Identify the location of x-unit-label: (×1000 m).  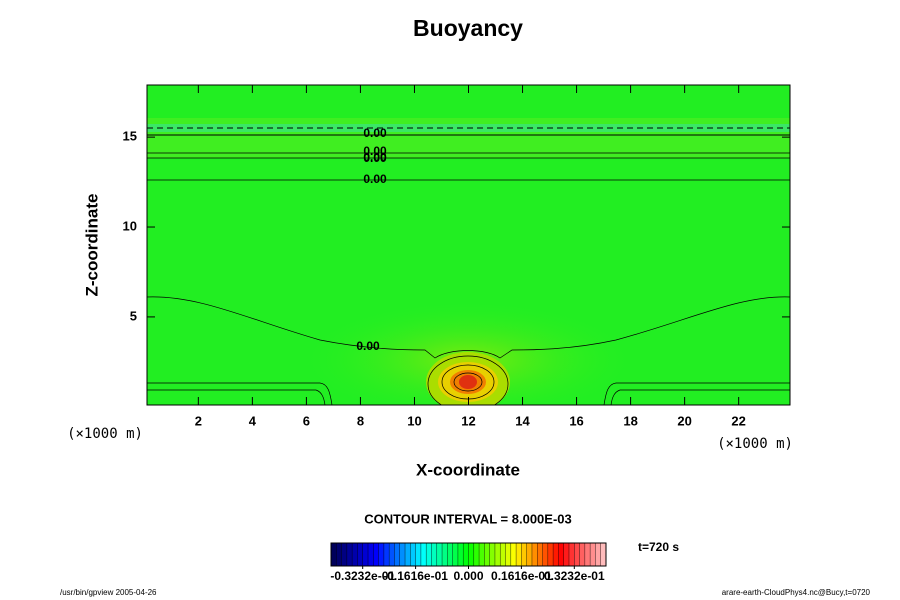
(755, 444).